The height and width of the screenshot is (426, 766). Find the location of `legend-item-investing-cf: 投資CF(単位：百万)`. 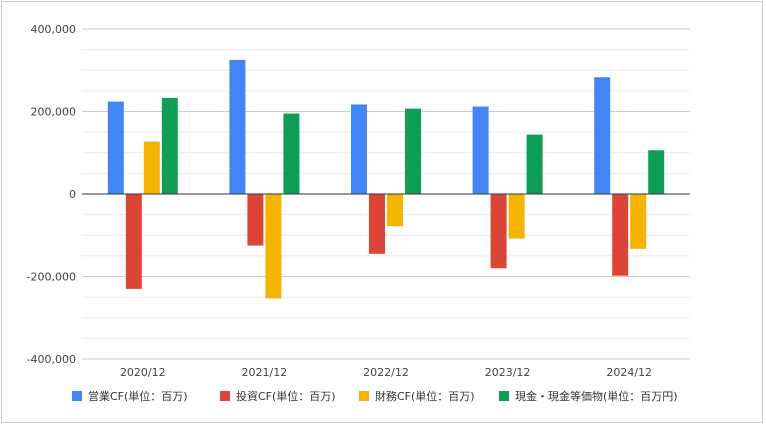

legend-item-investing-cf: 投資CF(単位：百万) is located at coordinates (278, 396).